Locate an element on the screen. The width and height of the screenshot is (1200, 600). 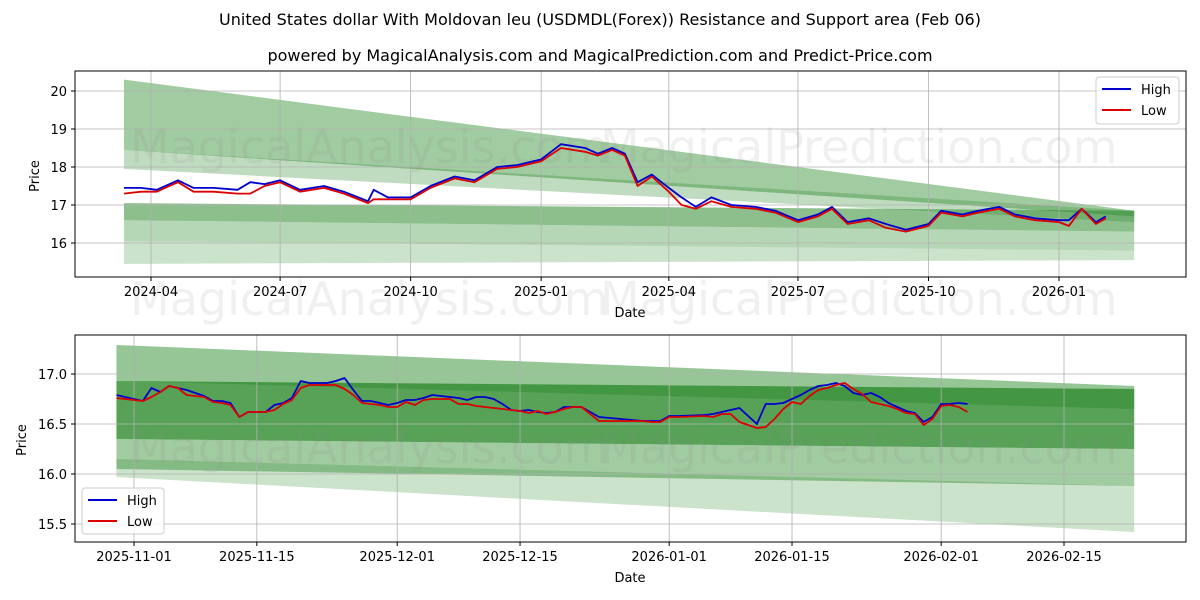
x-tick-label: 2025-11-01 is located at coordinates (134, 557).